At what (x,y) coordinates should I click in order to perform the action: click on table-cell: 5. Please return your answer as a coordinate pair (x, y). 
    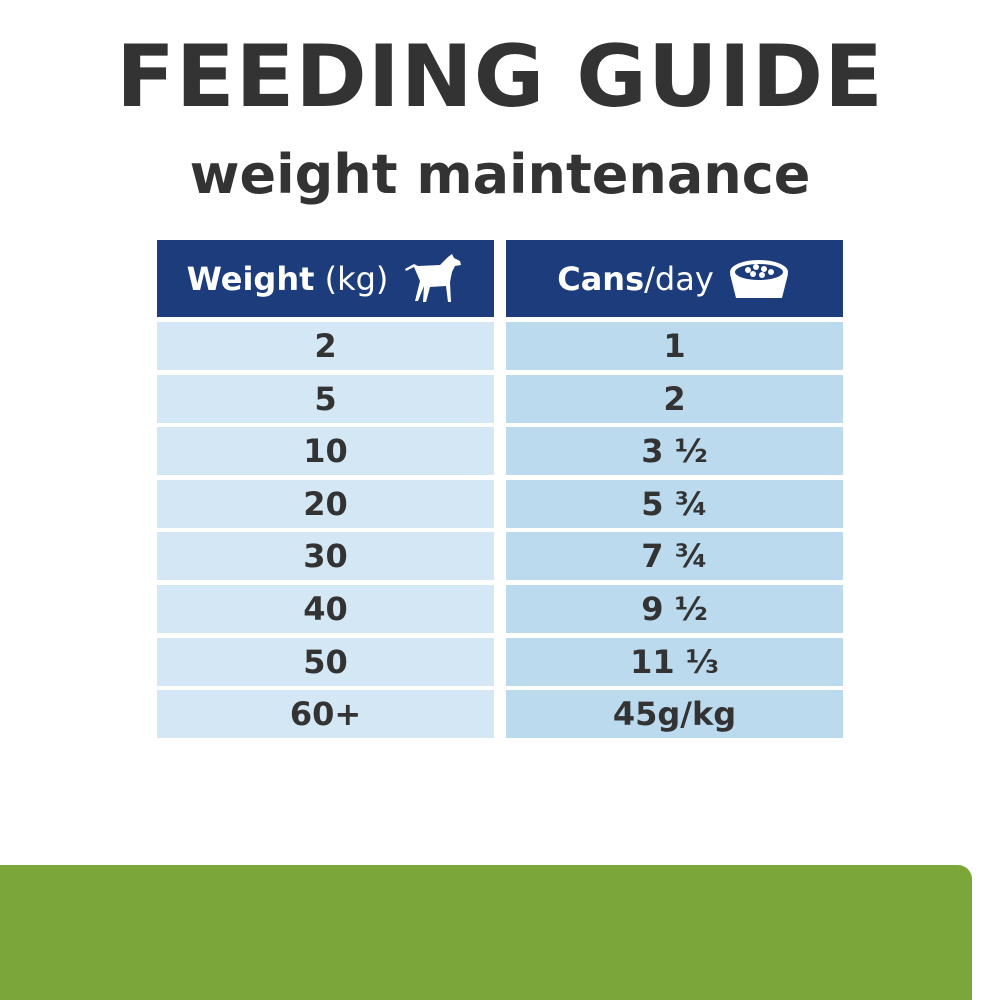
    Looking at the image, I should click on (325, 398).